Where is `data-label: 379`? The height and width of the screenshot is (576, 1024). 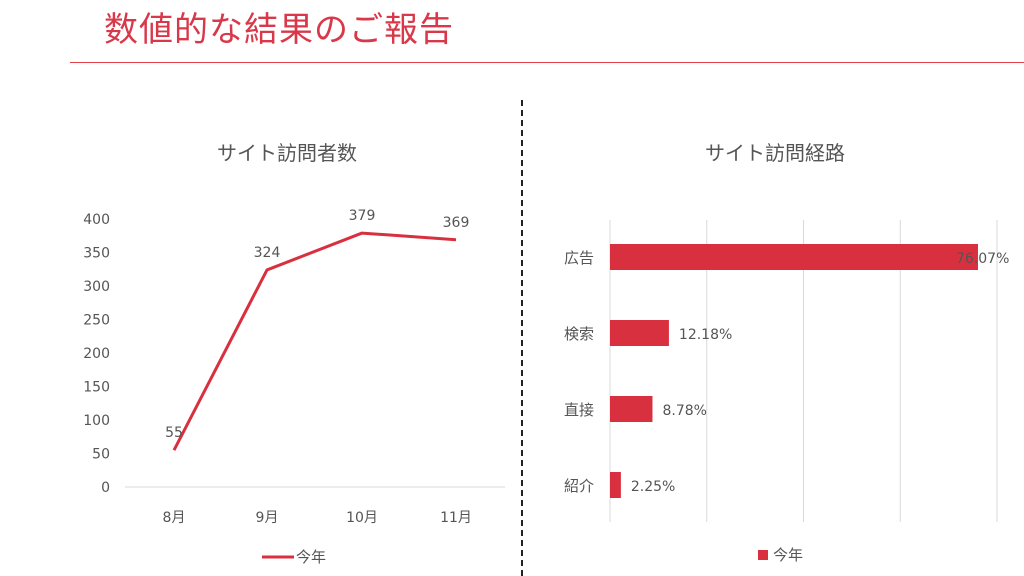 data-label: 379 is located at coordinates (362, 216).